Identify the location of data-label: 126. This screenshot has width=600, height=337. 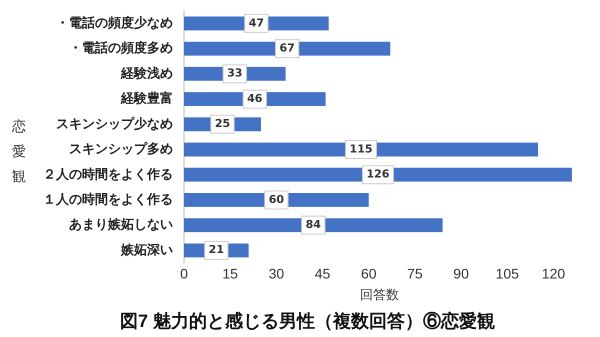
(378, 174).